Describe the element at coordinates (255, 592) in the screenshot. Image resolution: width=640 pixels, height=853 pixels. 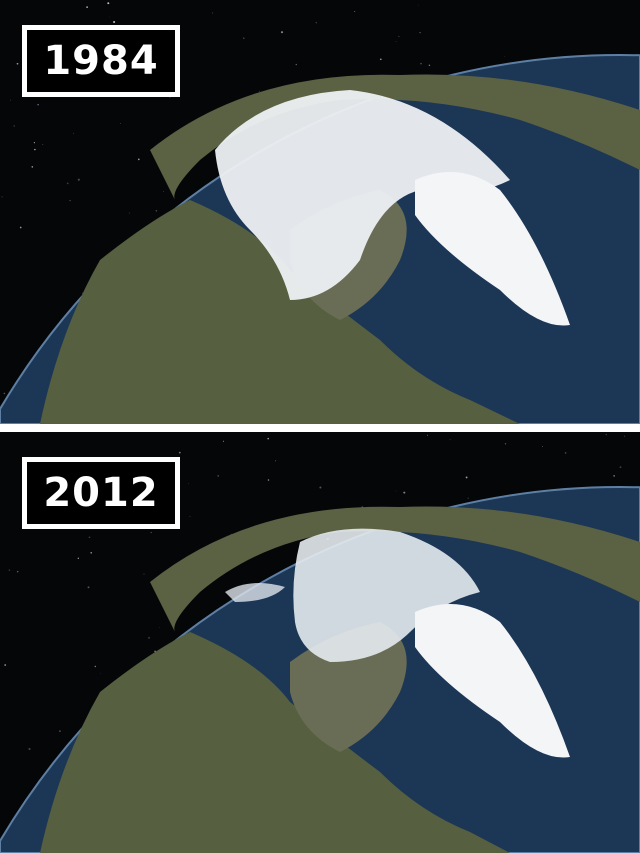
I see `sea-ice-fragment` at that location.